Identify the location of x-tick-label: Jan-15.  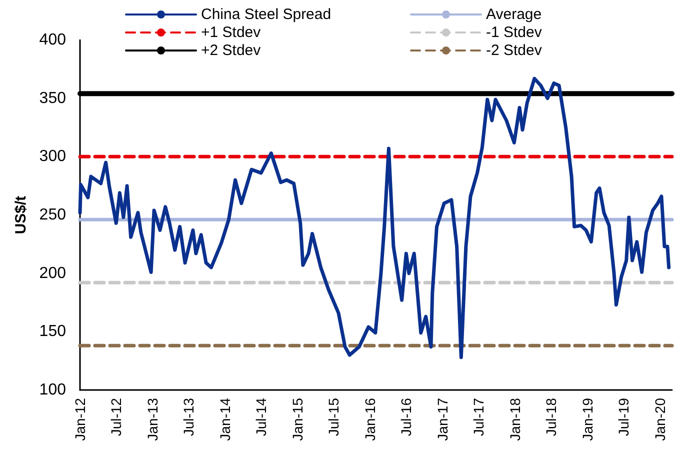
(298, 419).